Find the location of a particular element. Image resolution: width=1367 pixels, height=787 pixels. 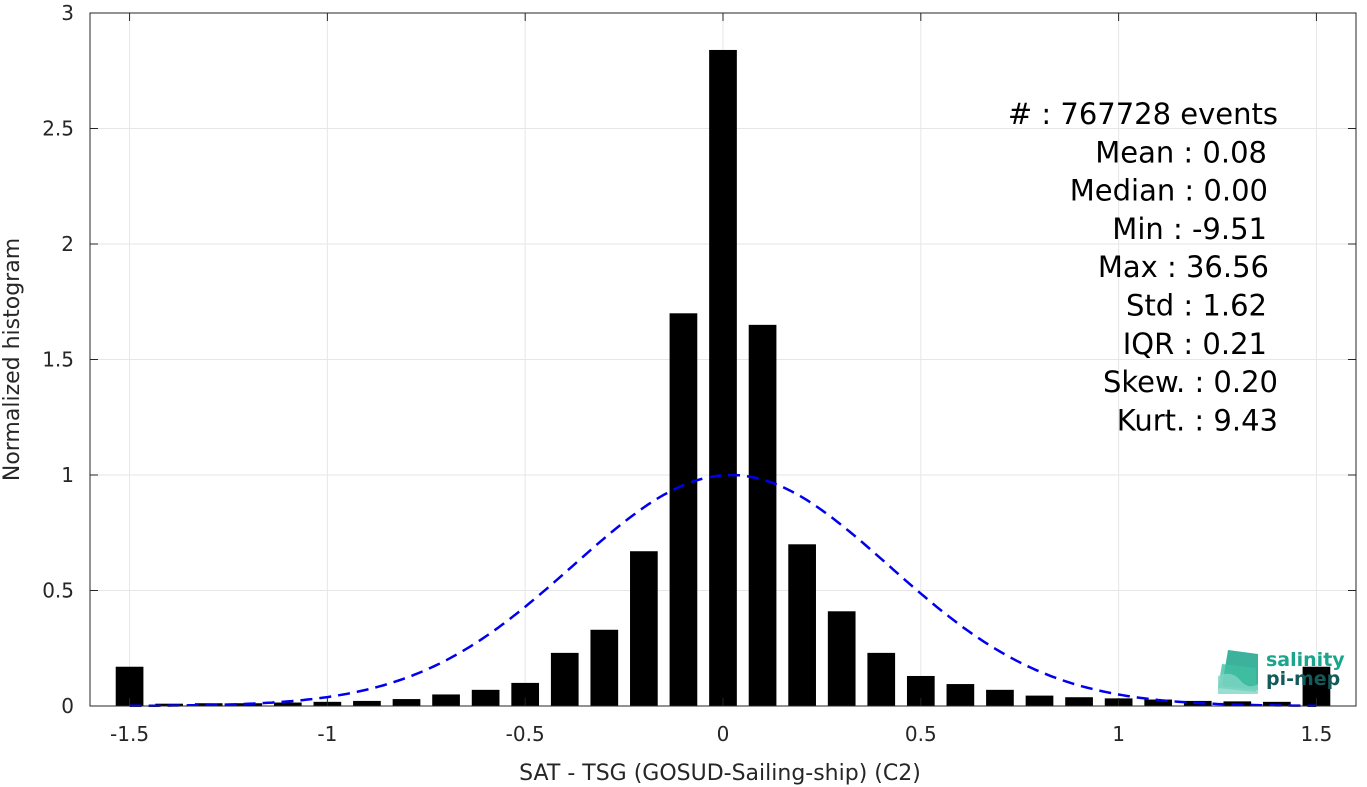

x-tick-label: -1 is located at coordinates (327, 734).